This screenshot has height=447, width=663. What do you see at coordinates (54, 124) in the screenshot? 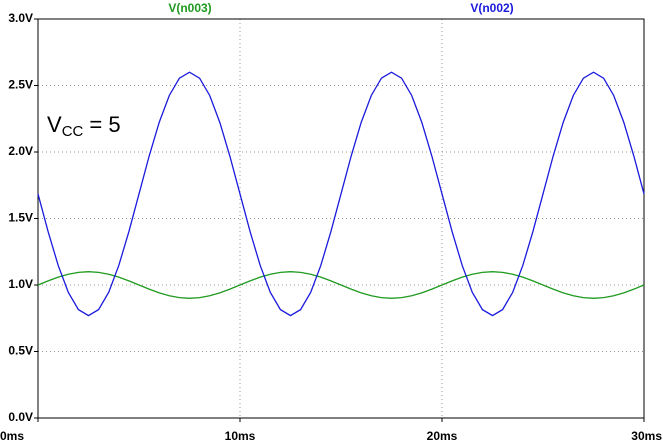
I see `annotation-base: V` at bounding box center [54, 124].